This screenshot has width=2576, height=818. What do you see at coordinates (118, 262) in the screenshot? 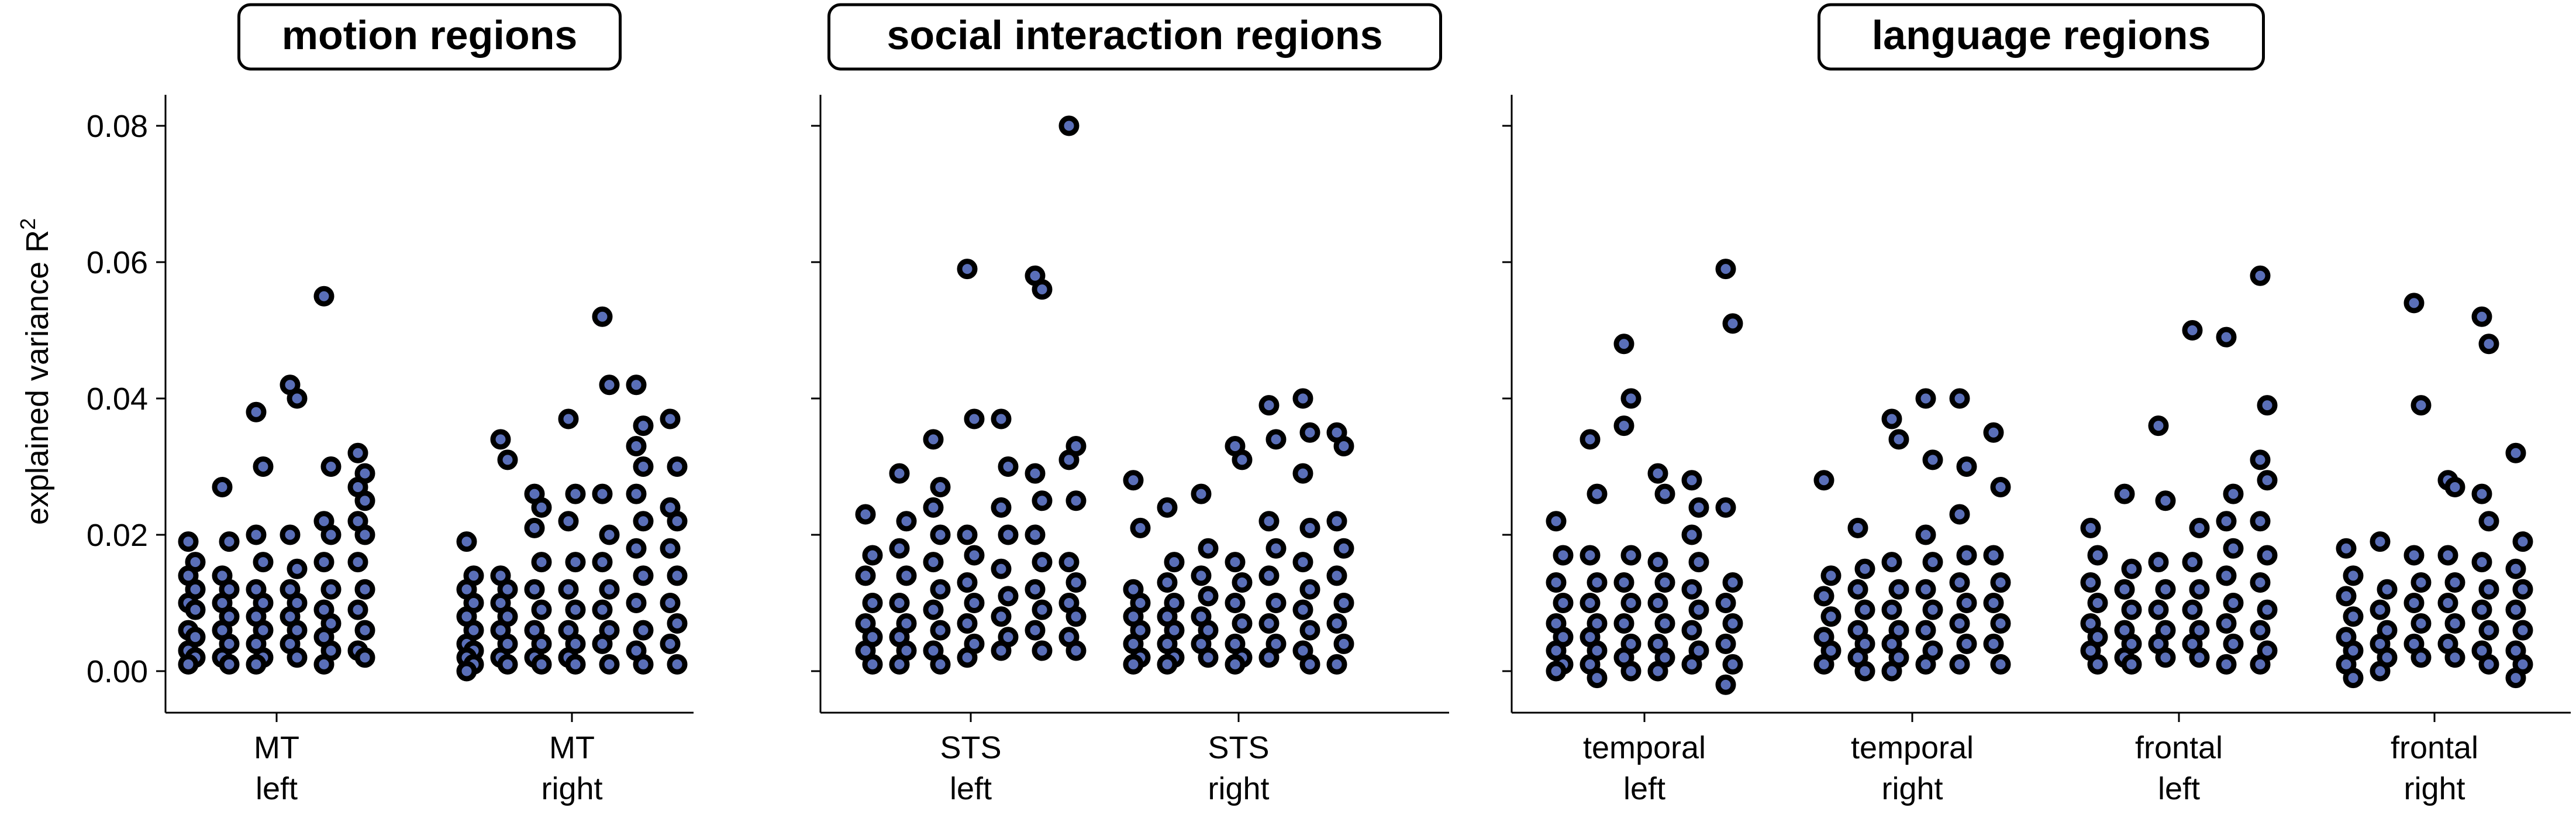
I see `y-tick-label: 0.06` at bounding box center [118, 262].